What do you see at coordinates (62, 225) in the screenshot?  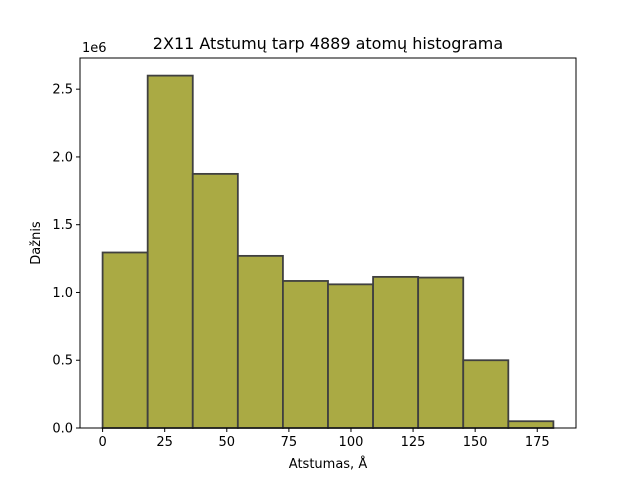 I see `y-tick-label: 1.5` at bounding box center [62, 225].